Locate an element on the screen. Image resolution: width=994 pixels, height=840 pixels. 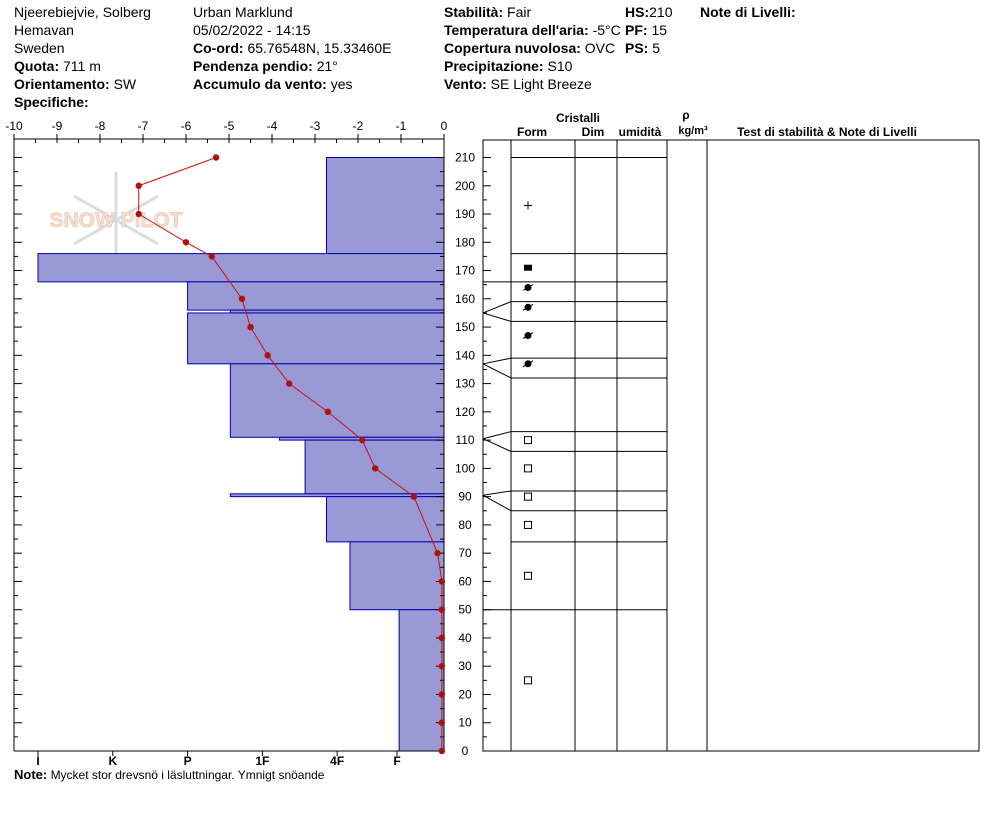
temp-tick-label: -7 is located at coordinates (143, 126).